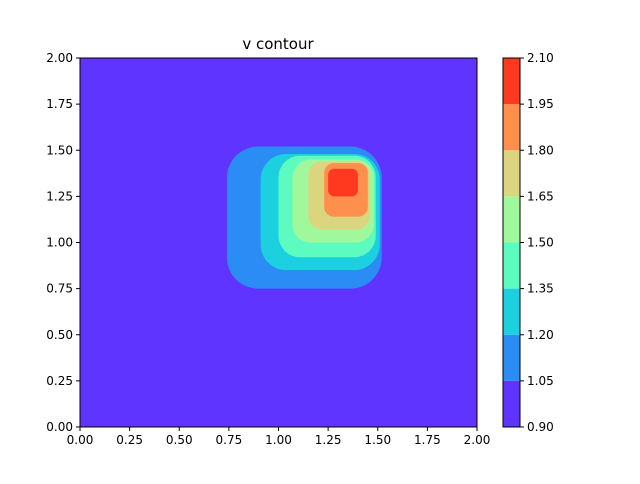  What do you see at coordinates (540, 243) in the screenshot?
I see `colorbar-tick-label: 1.50` at bounding box center [540, 243].